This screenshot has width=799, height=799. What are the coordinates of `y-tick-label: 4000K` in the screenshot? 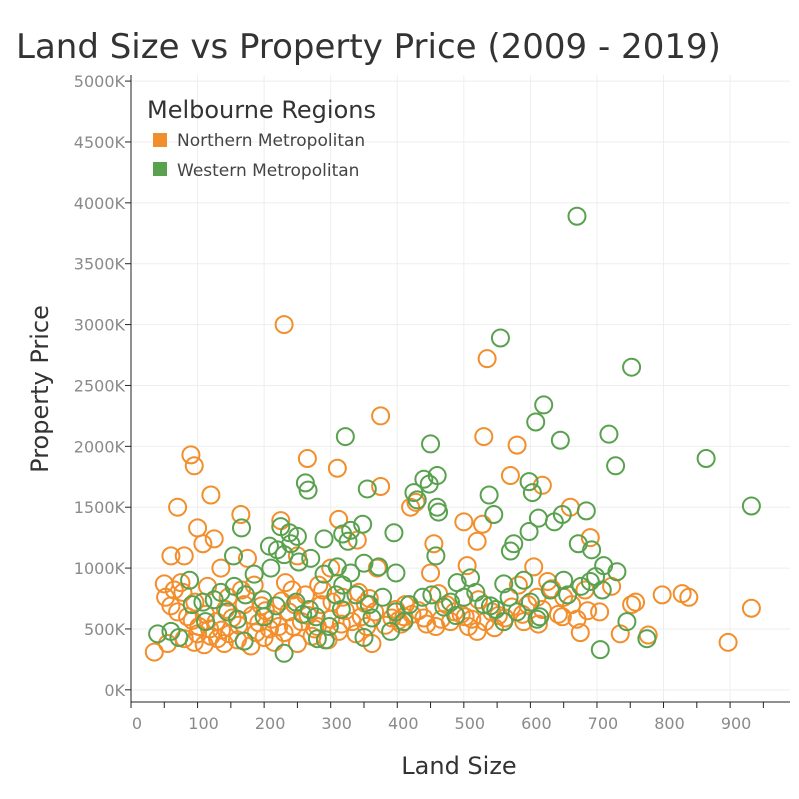 It's located at (100, 203).